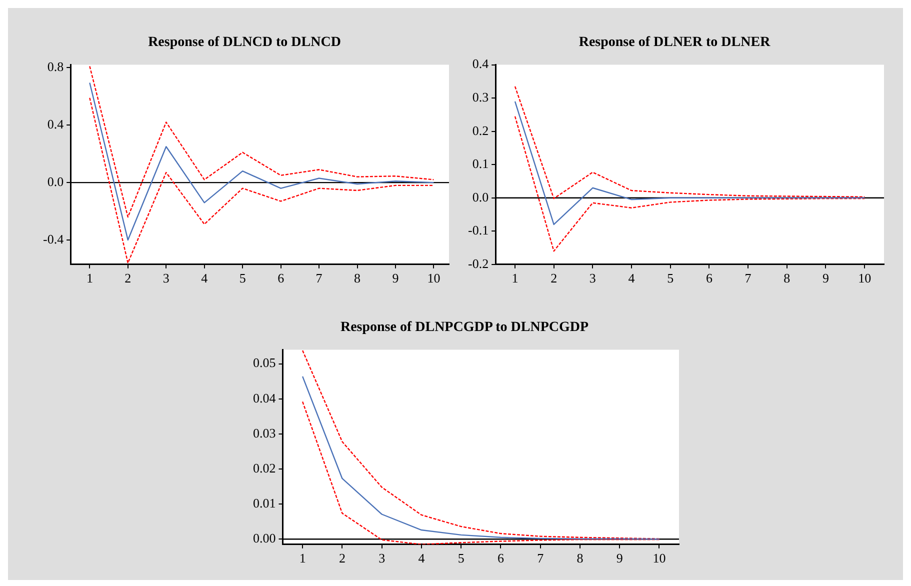 This screenshot has height=586, width=911. What do you see at coordinates (264, 398) in the screenshot?
I see `y-tick-label: 0.04` at bounding box center [264, 398].